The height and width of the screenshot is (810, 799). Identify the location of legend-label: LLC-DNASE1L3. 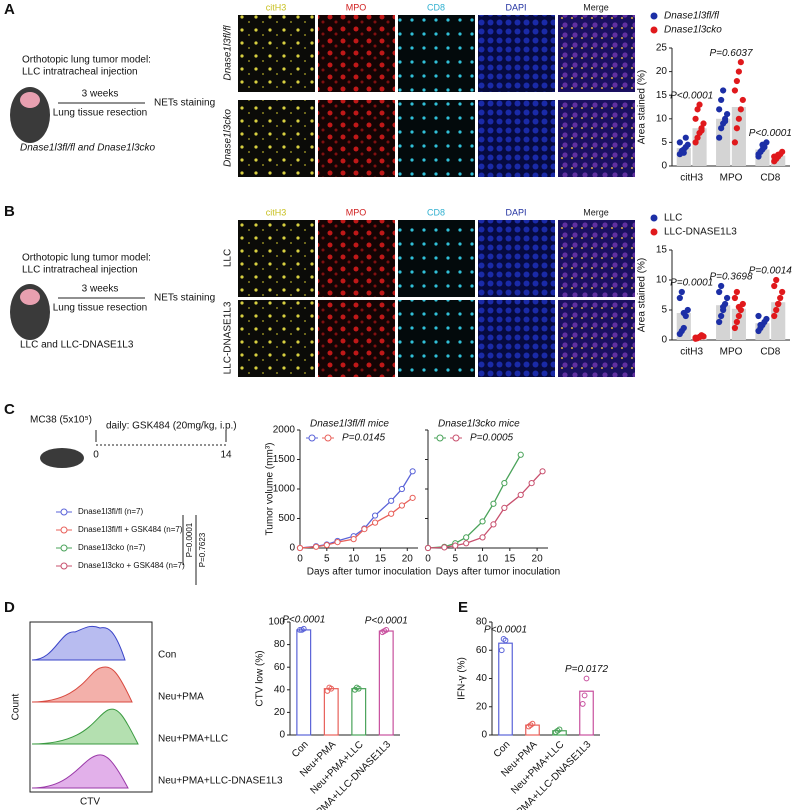
(700, 232).